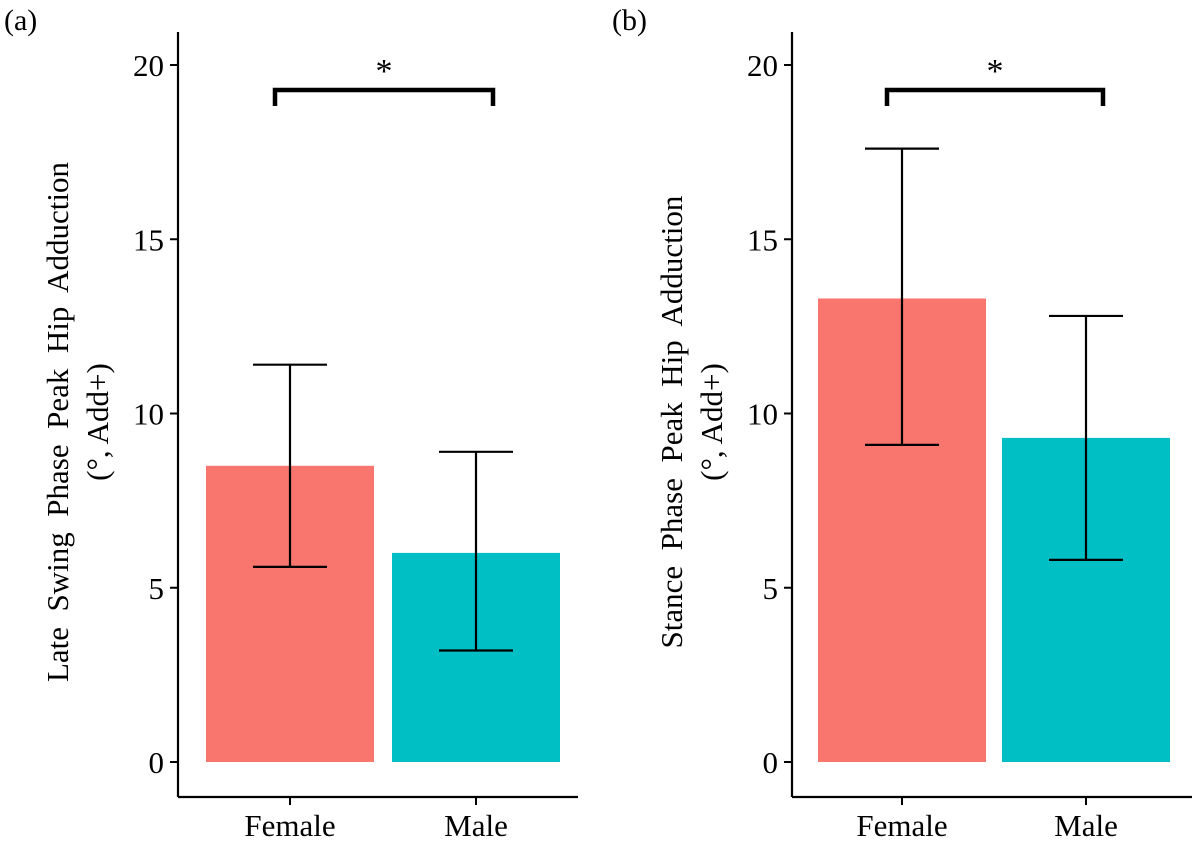 This screenshot has height=842, width=1200. What do you see at coordinates (671, 421) in the screenshot?
I see `y-axis-label: Stance Phase Peak Hip Adduction` at bounding box center [671, 421].